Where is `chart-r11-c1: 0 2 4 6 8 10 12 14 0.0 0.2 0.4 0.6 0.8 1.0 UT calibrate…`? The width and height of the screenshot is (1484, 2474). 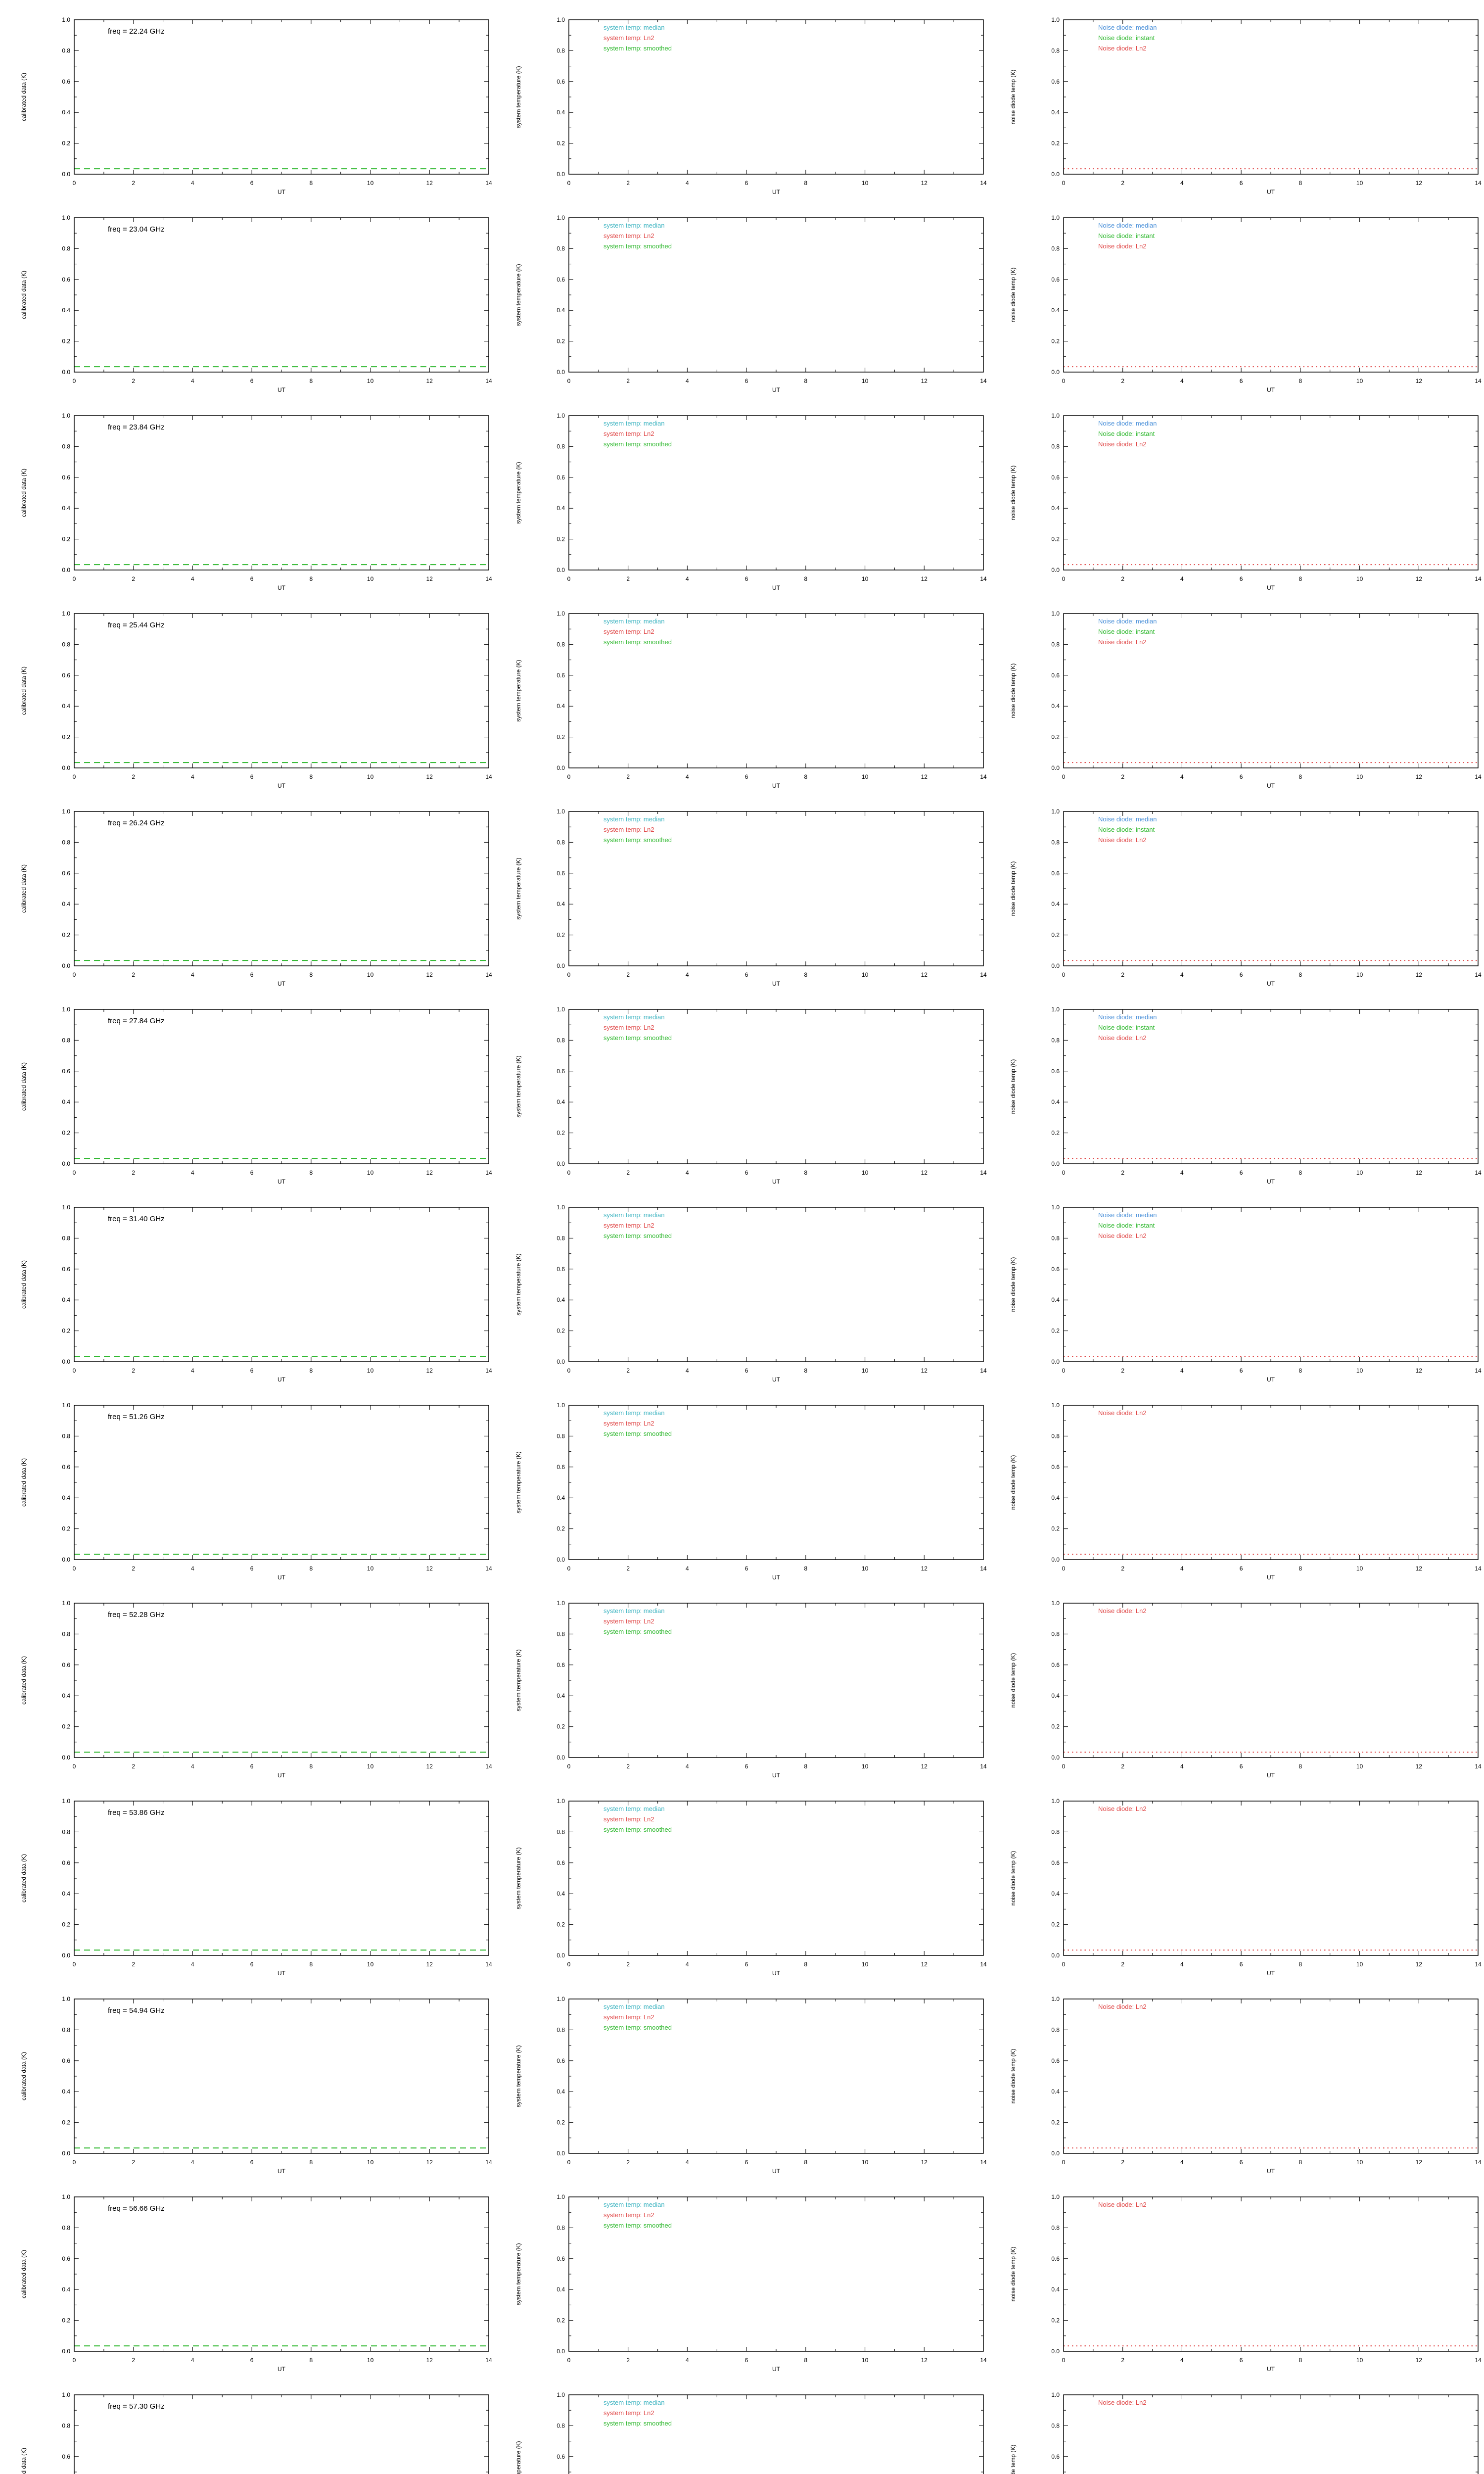
chart-r11-c1: 0 2 4 6 8 10 12 14 0.0 0.2 0.4 0.6 0.8 1.0 UT calibrate… is located at coordinates (256, 2086).